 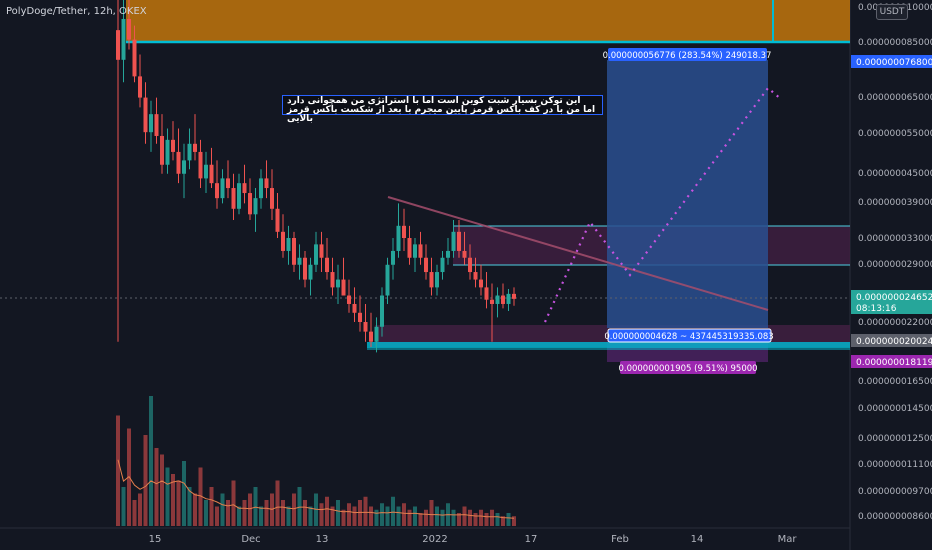 I want to click on price-tick-label: 0.000000008600, so click(x=895, y=517).